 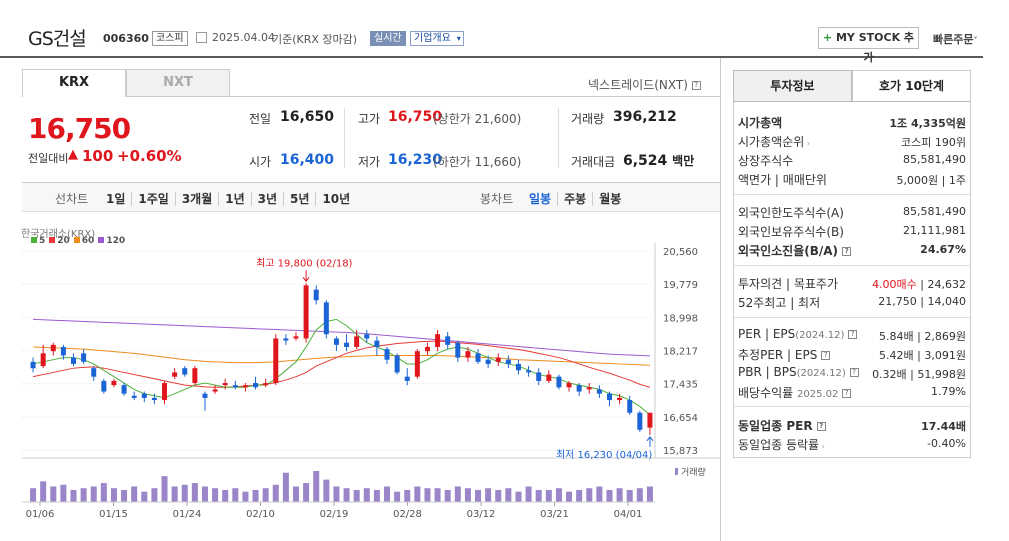 I want to click on amount-label: 거래대금, so click(x=593, y=162).